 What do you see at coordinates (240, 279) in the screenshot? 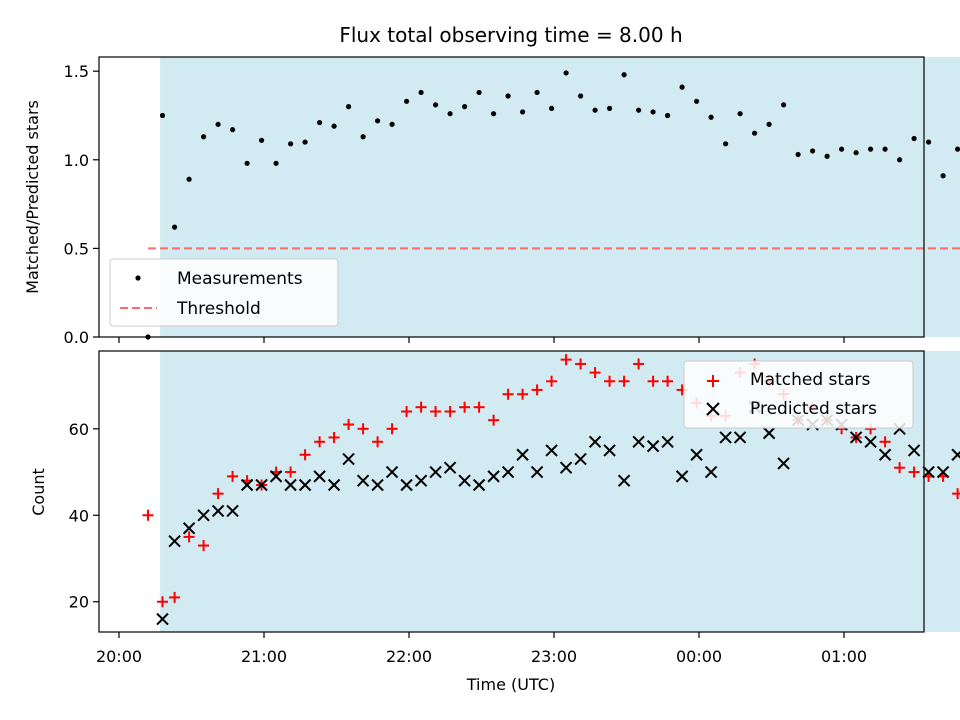
I see `legend-measurements-label: Measurements` at bounding box center [240, 279].